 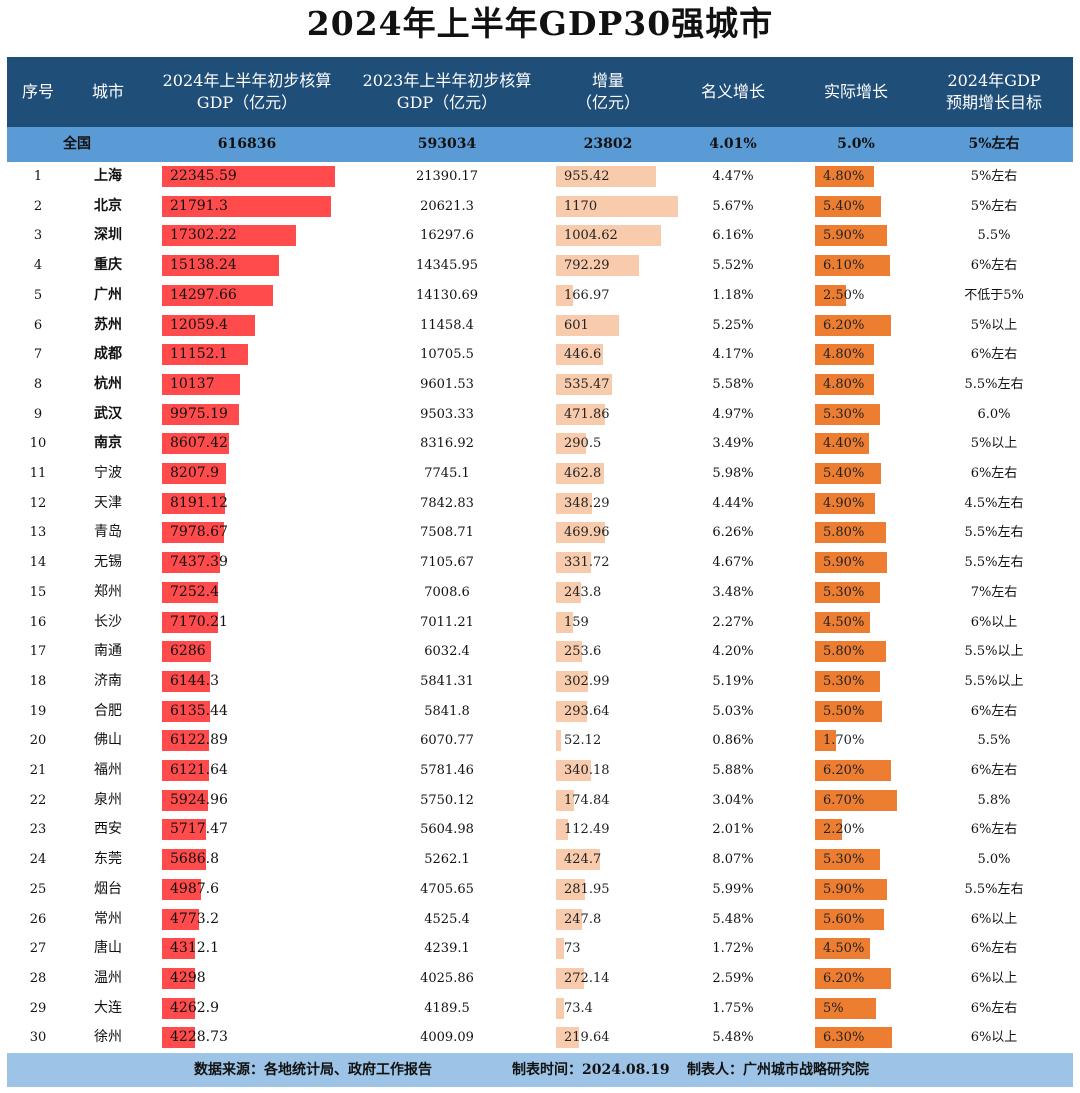 What do you see at coordinates (733, 741) in the screenshot?
I see `nominal-growth-cell: 0.86%` at bounding box center [733, 741].